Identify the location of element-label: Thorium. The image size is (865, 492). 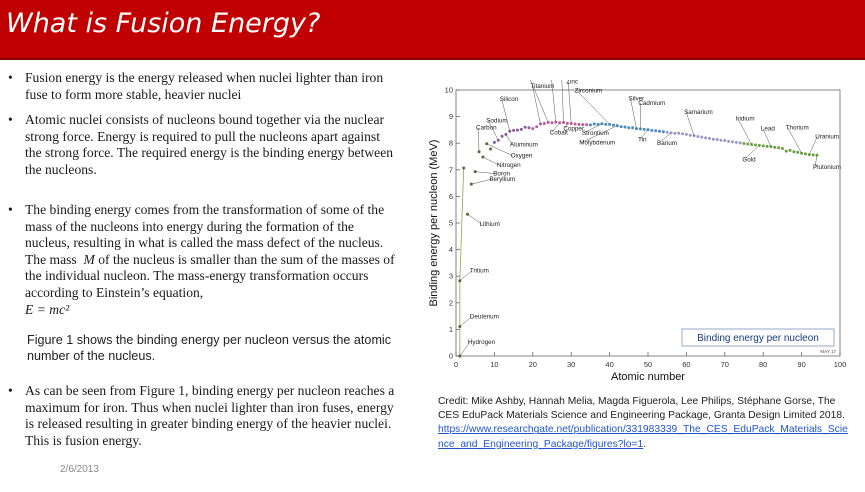
(797, 127).